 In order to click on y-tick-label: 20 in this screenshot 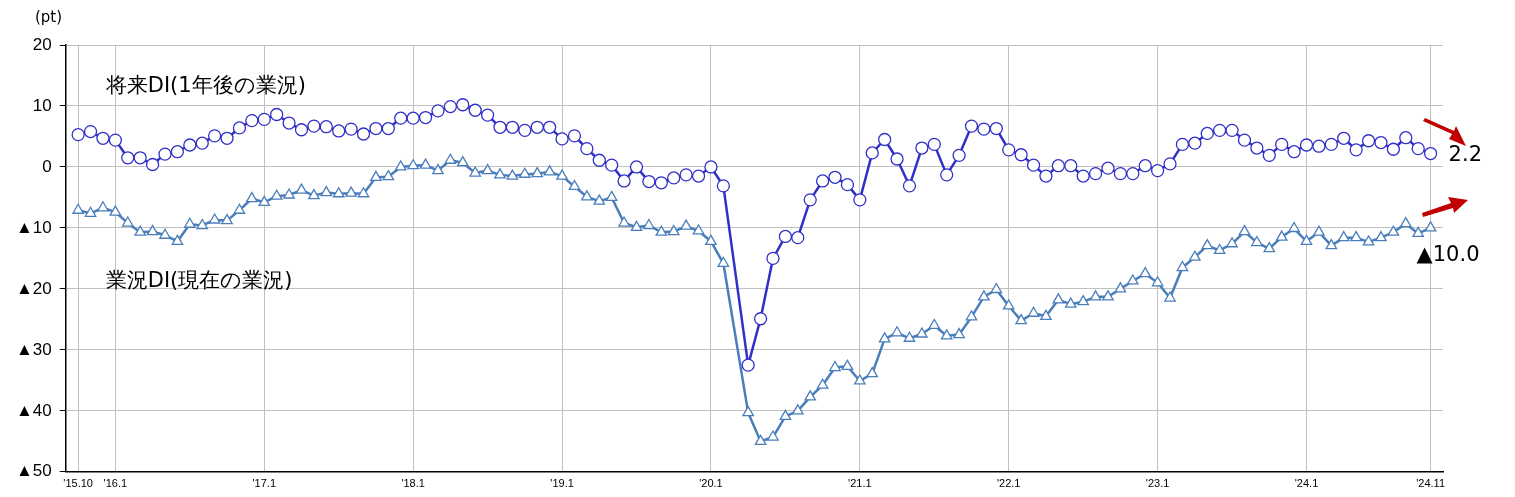, I will do `click(42, 44)`.